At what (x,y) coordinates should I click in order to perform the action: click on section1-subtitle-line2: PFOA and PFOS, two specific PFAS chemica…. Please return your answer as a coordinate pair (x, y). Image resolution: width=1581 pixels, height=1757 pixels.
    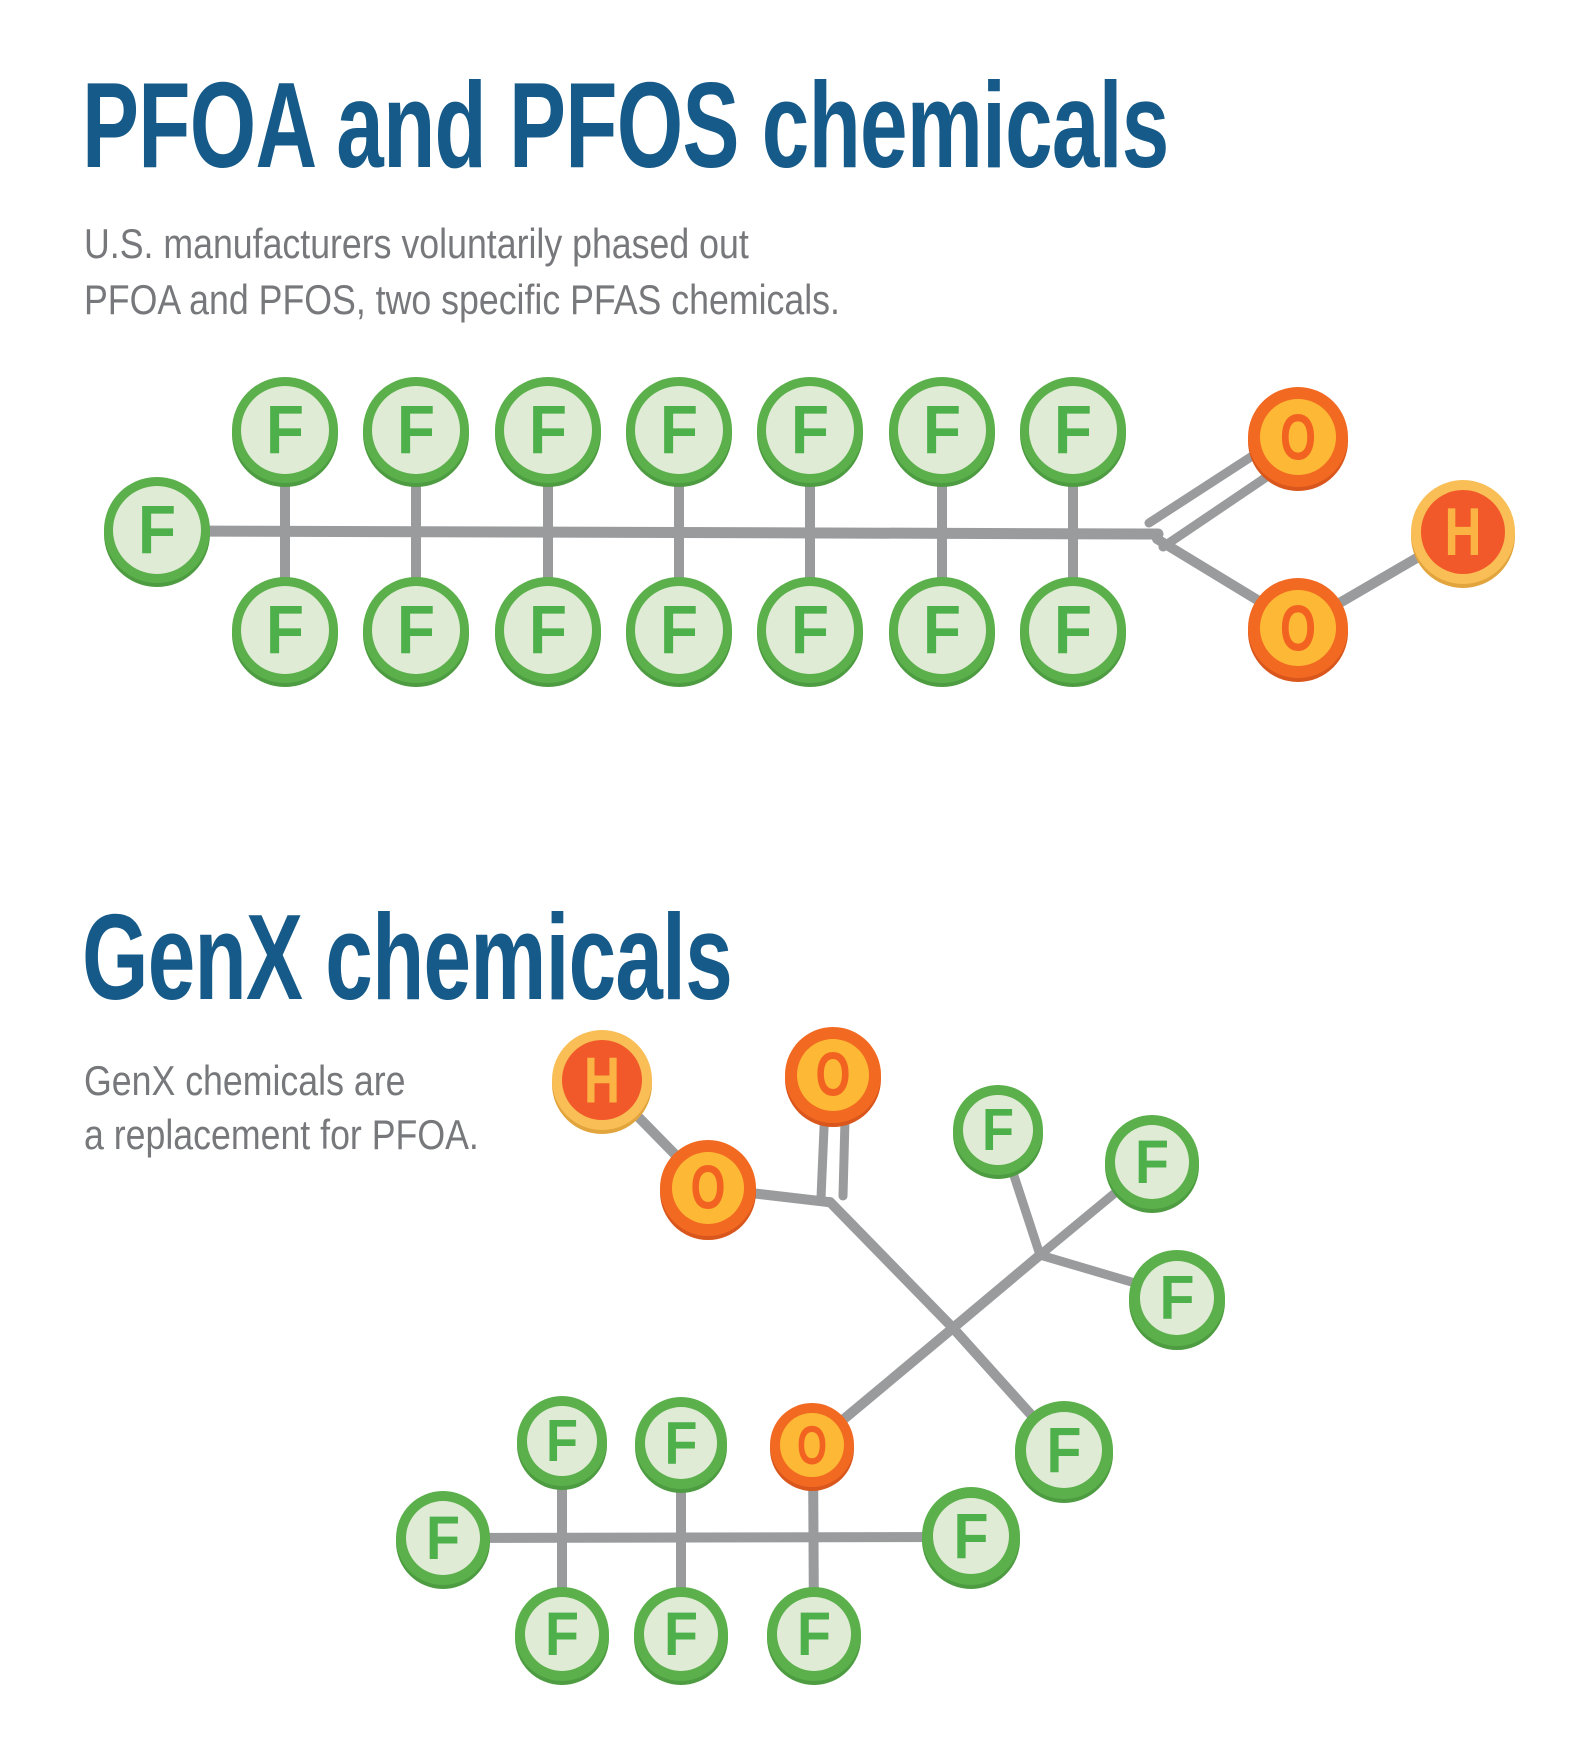
    Looking at the image, I should click on (462, 299).